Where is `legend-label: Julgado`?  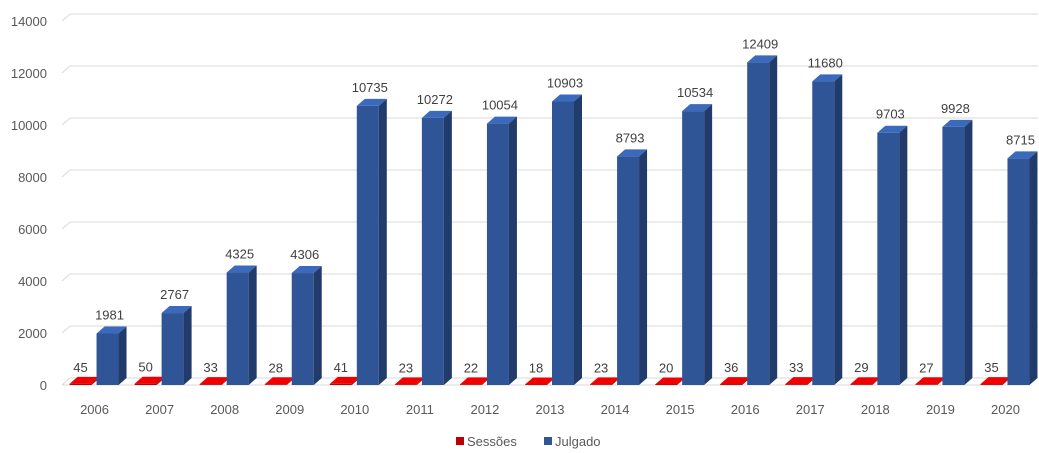
legend-label: Julgado is located at coordinates (578, 441).